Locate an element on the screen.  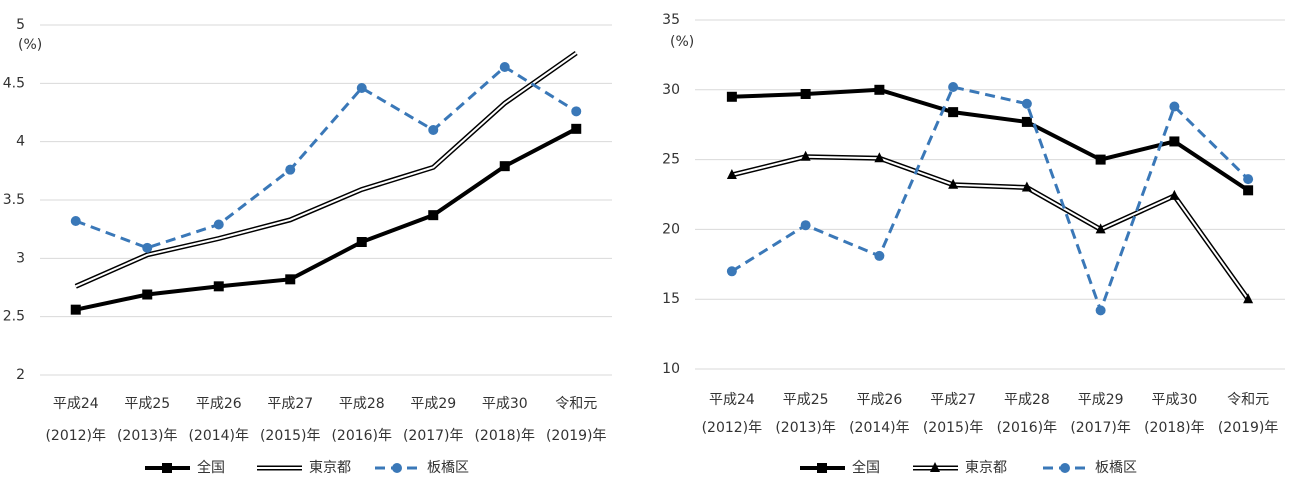
y-tick-label: 30 is located at coordinates (671, 90).